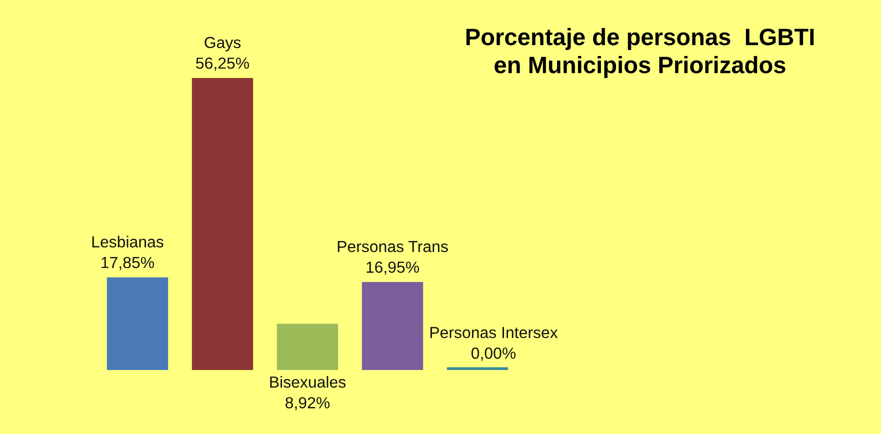  I want to click on x-tick-label: Gays, so click(222, 44).